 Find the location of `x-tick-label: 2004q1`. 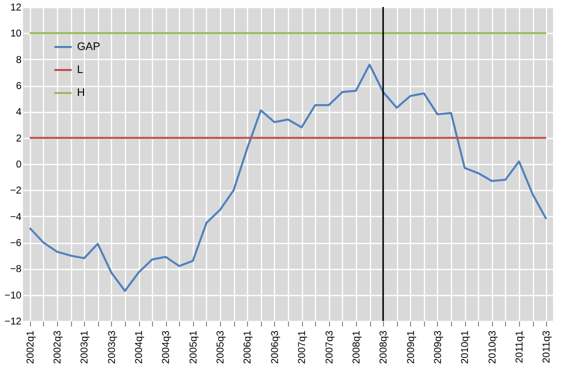

x-tick-label: 2004q1 is located at coordinates (140, 347).